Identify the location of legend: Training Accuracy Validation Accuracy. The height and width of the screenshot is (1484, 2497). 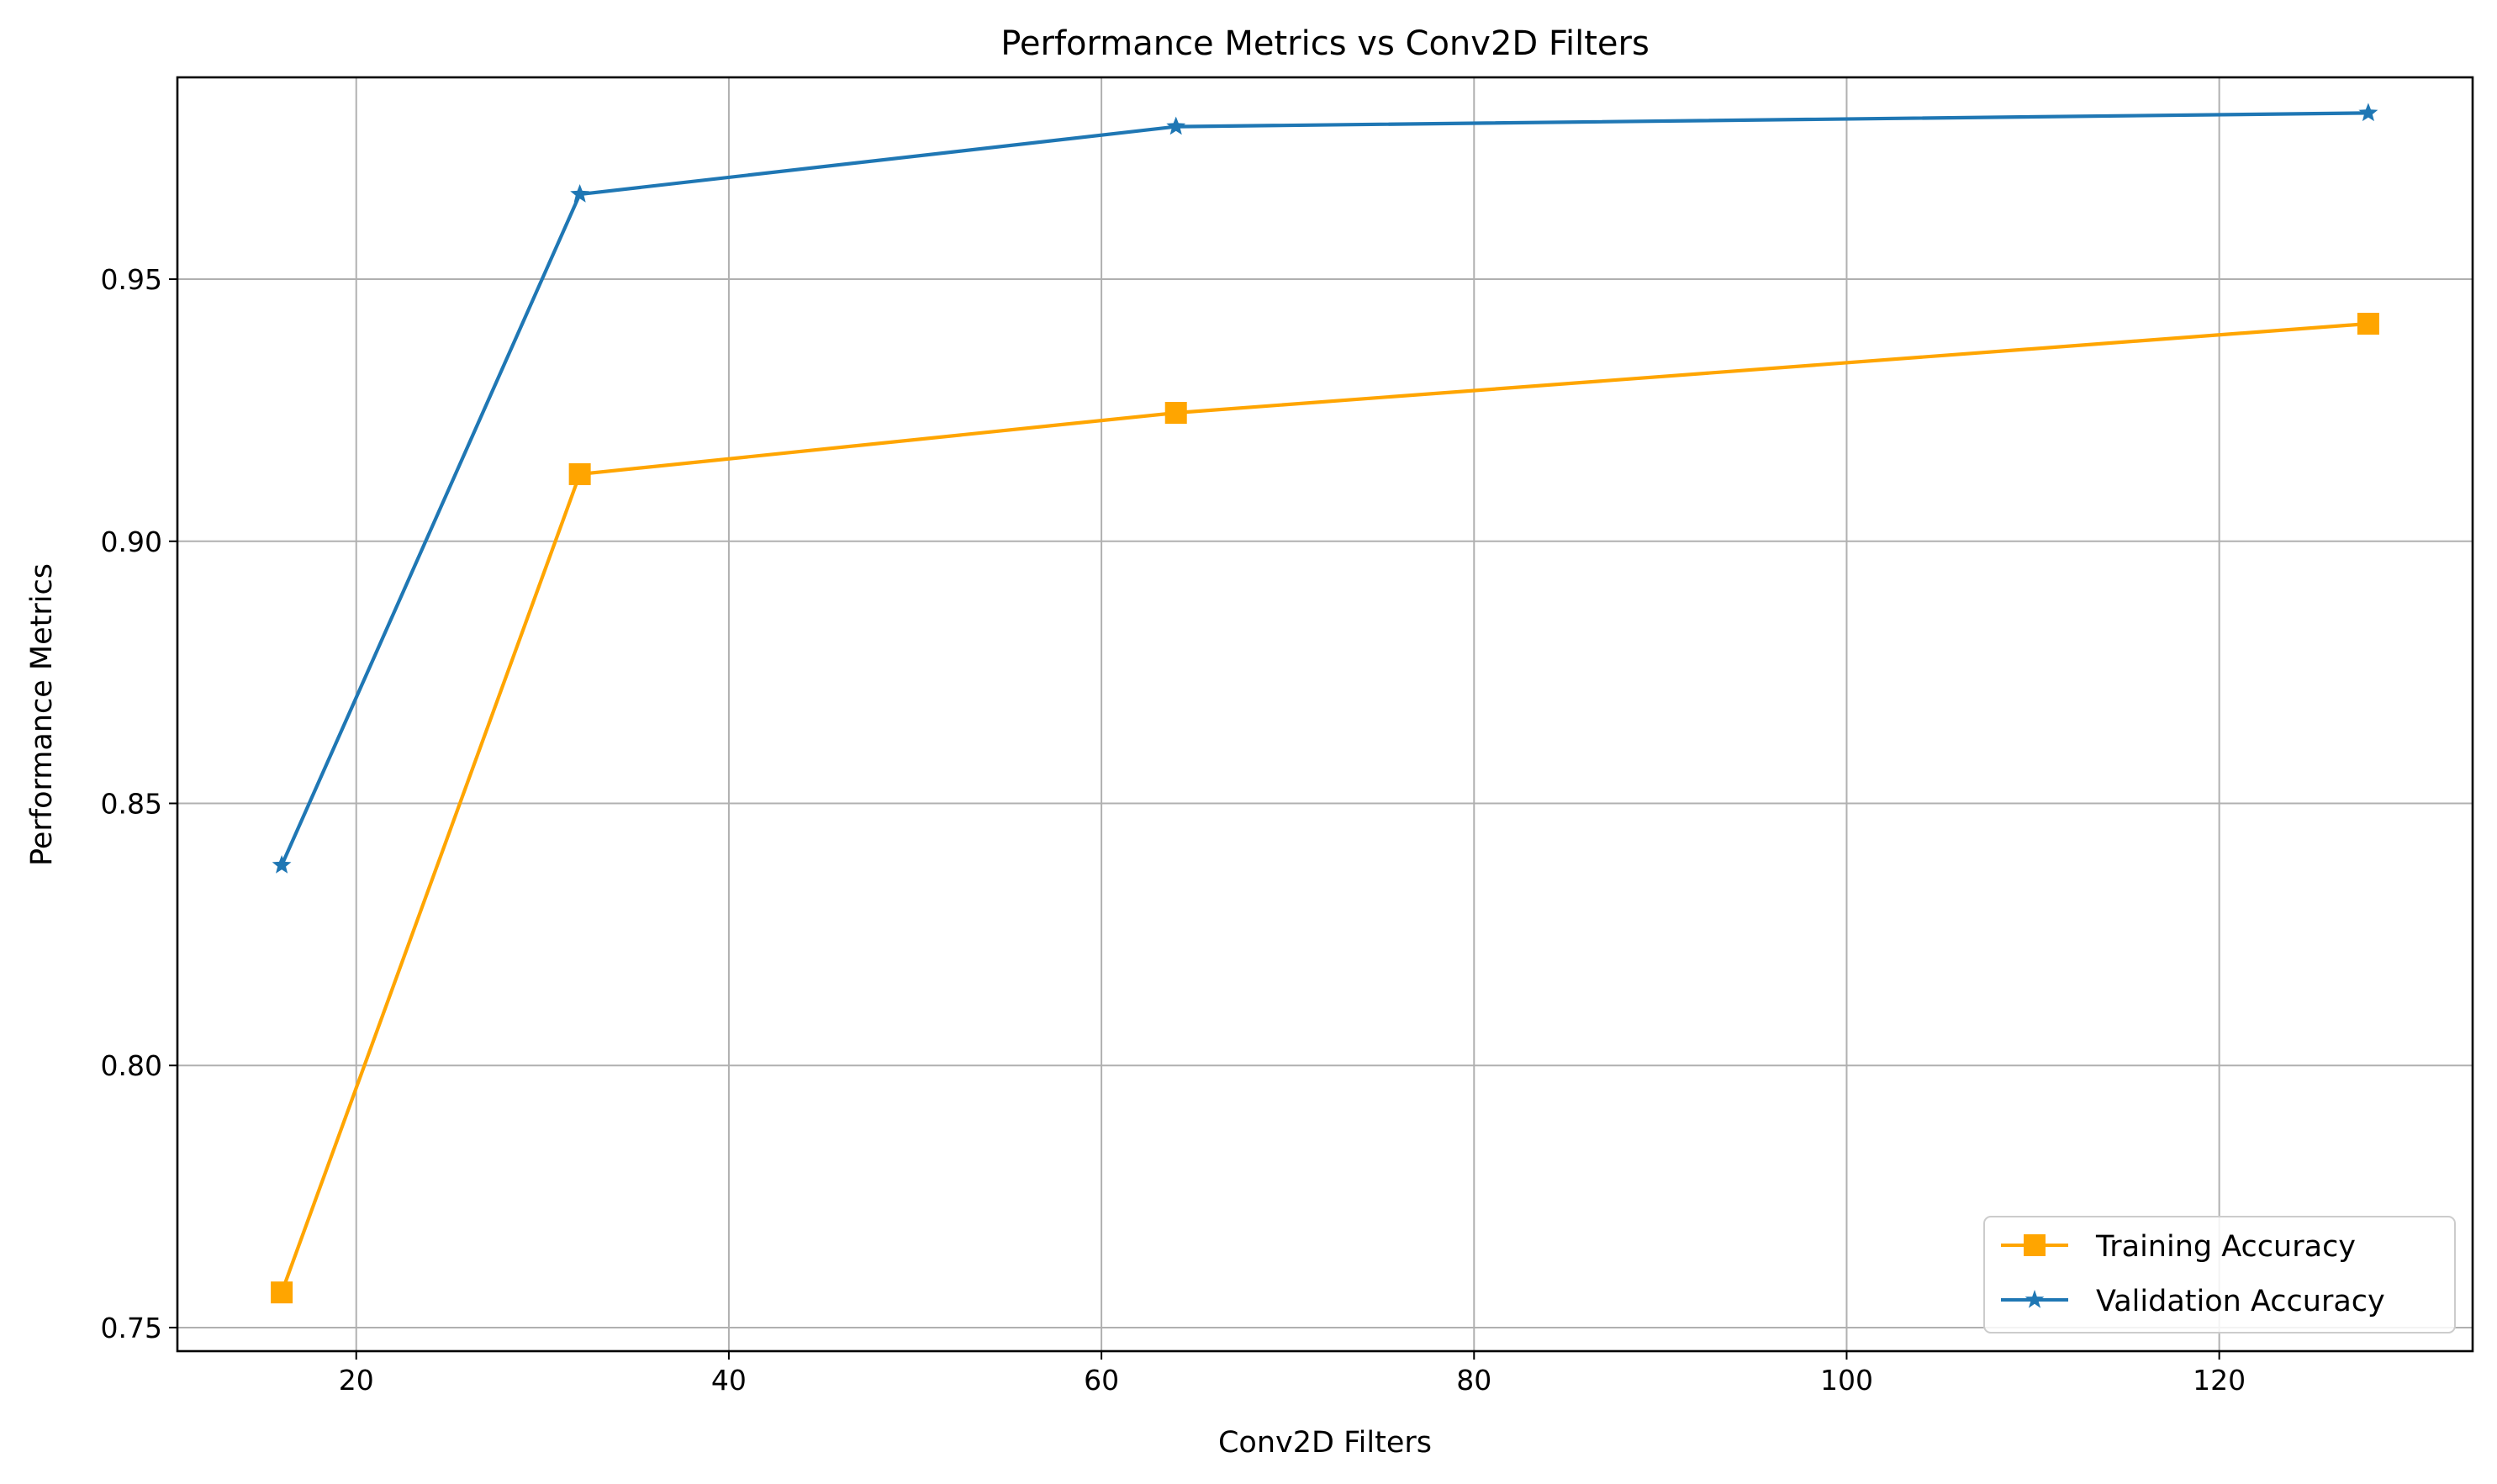
(2219, 1274).